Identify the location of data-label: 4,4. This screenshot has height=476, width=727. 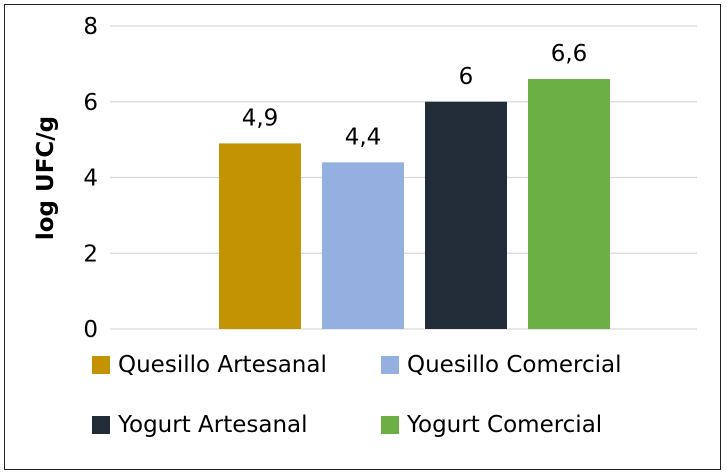
(363, 137).